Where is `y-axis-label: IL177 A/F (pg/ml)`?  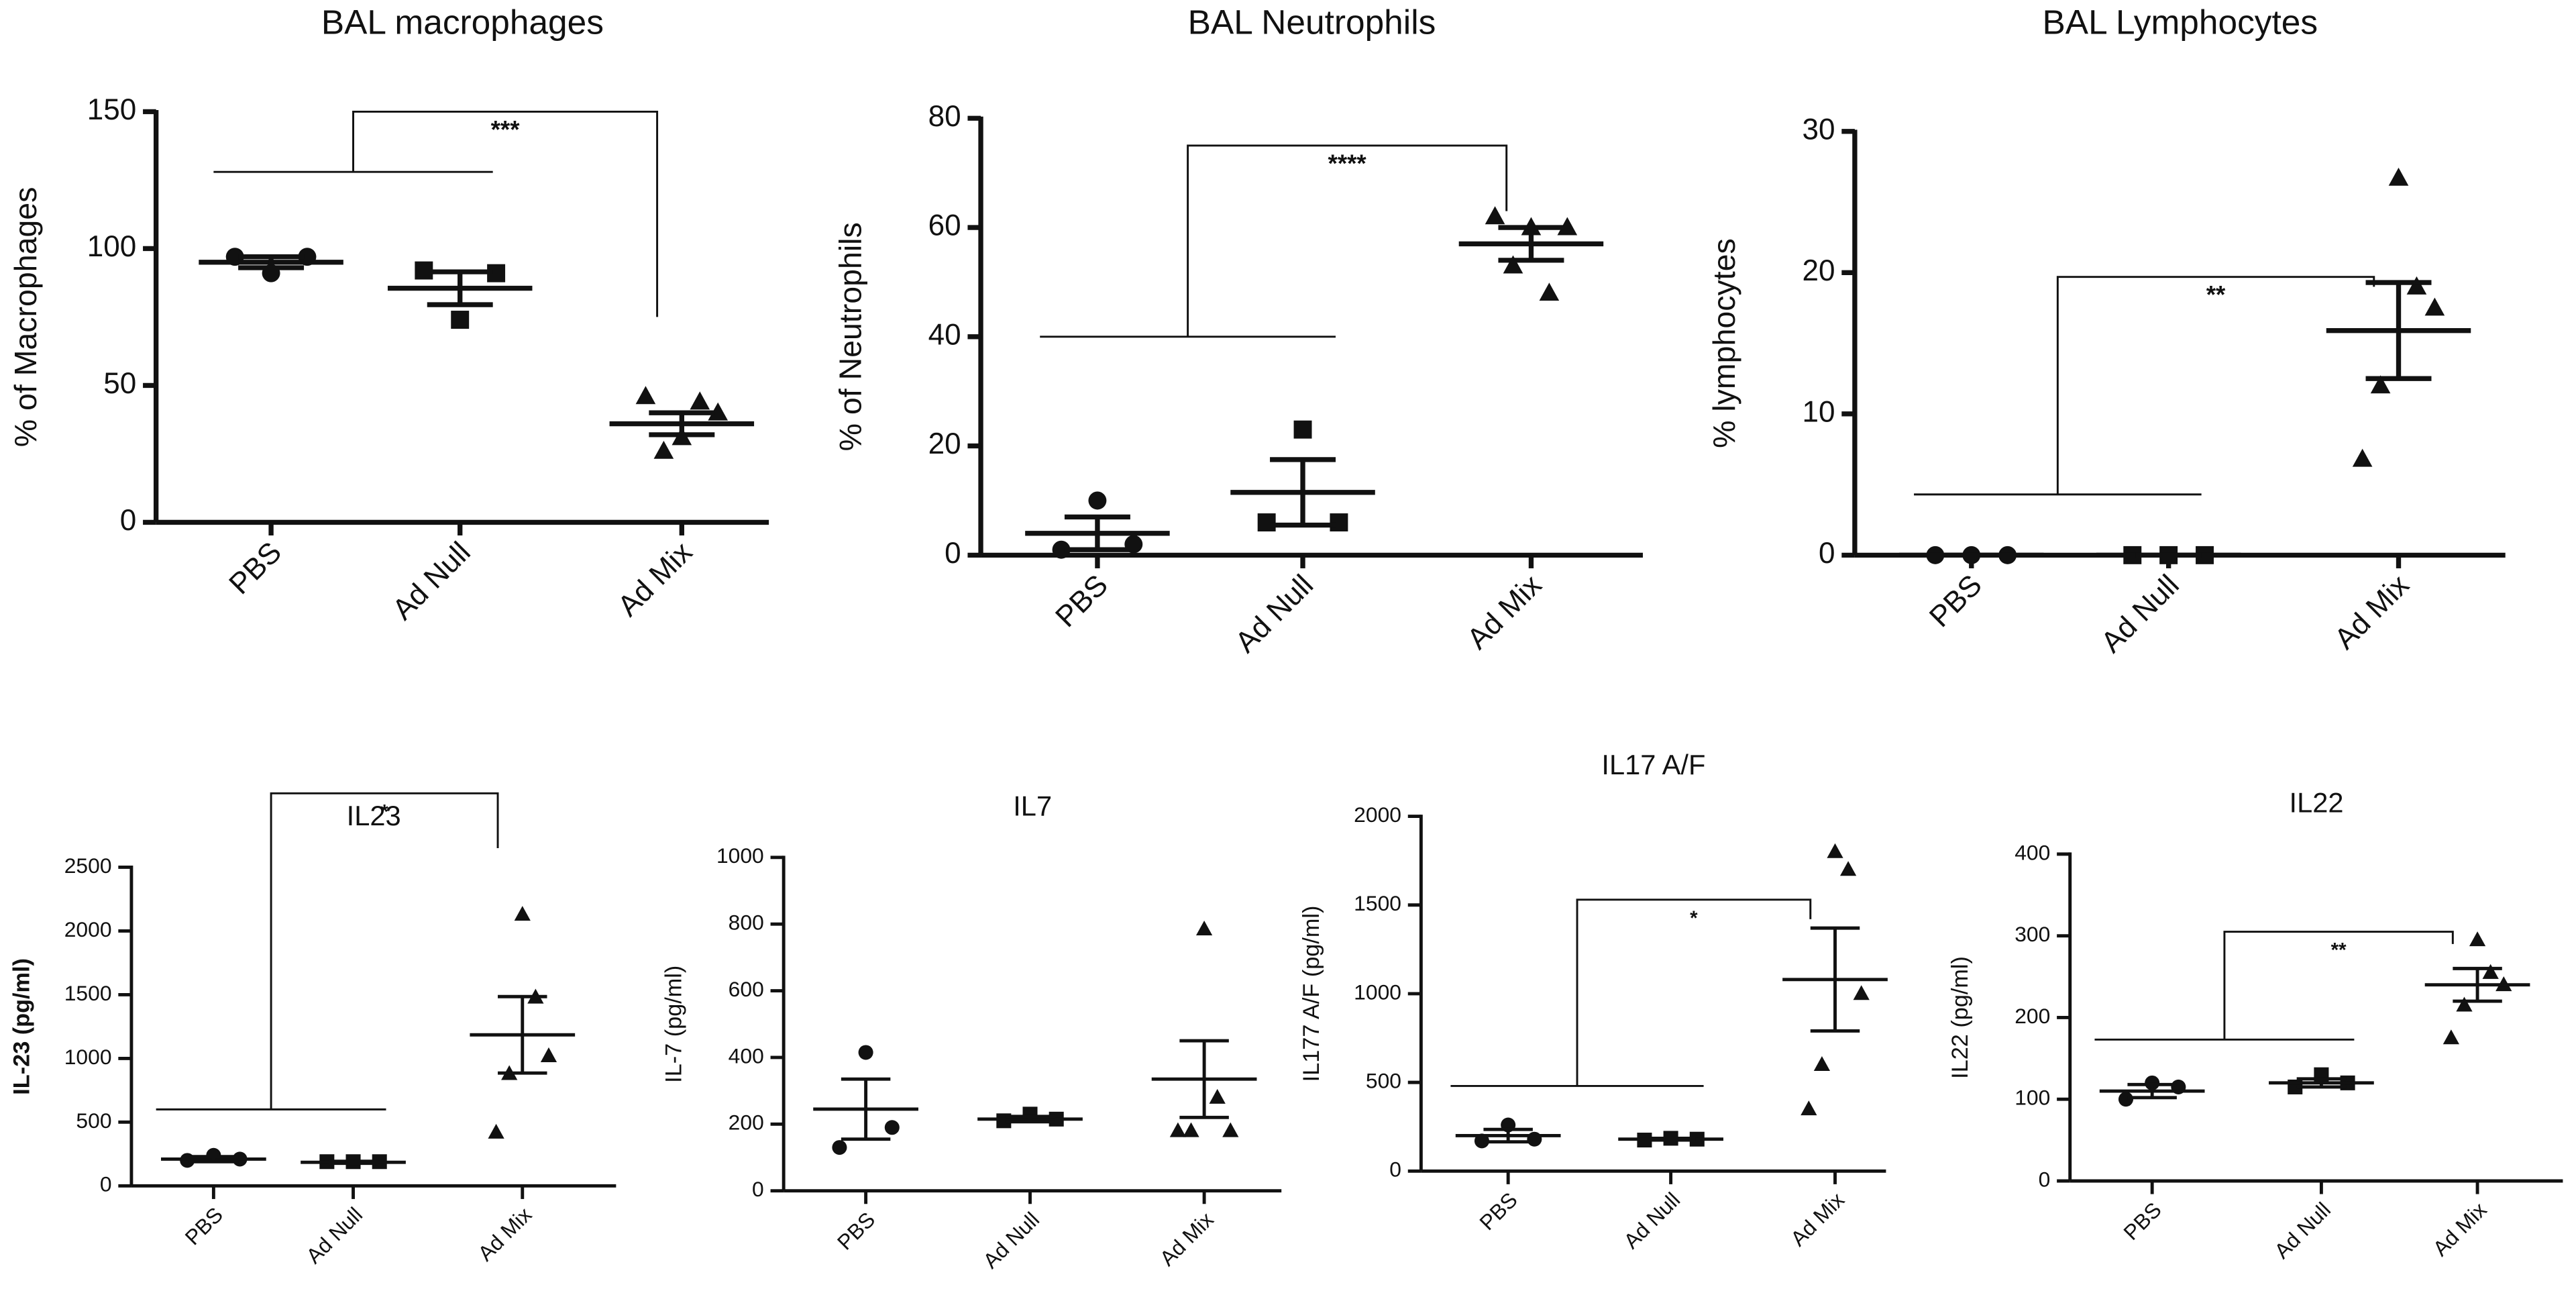
y-axis-label: IL177 A/F (pg/ml) is located at coordinates (1311, 994).